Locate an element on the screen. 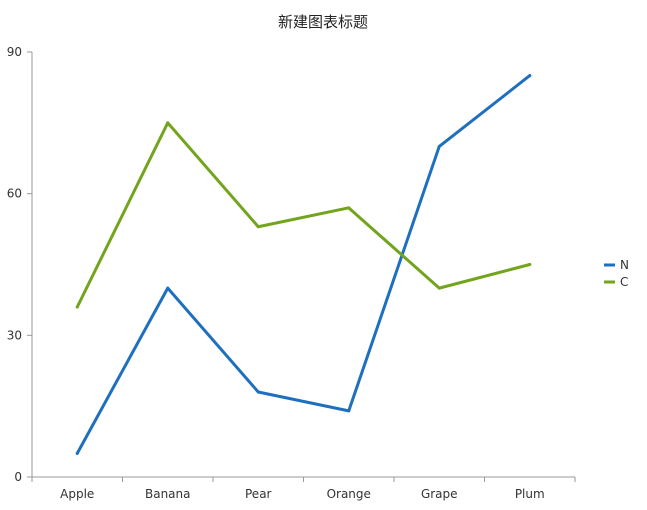  y-tick-label: 0 is located at coordinates (18, 477).